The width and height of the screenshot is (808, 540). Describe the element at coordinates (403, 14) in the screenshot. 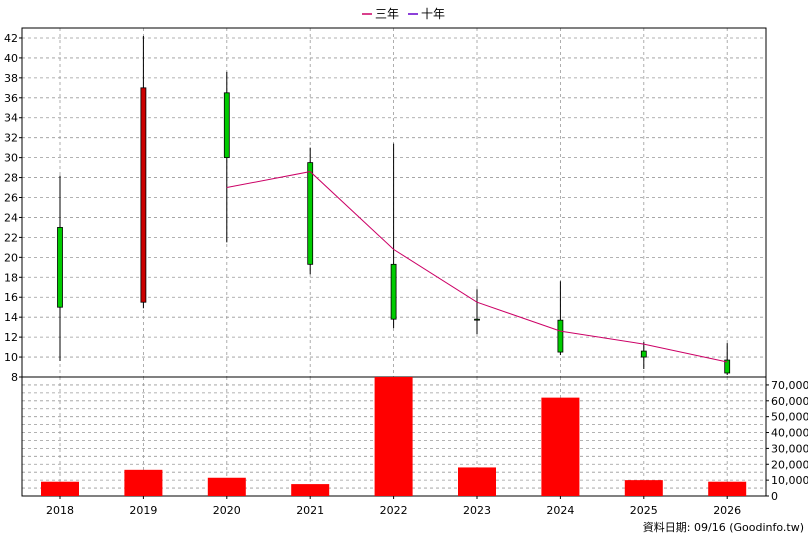

I see `legend: 三年 十年` at that location.